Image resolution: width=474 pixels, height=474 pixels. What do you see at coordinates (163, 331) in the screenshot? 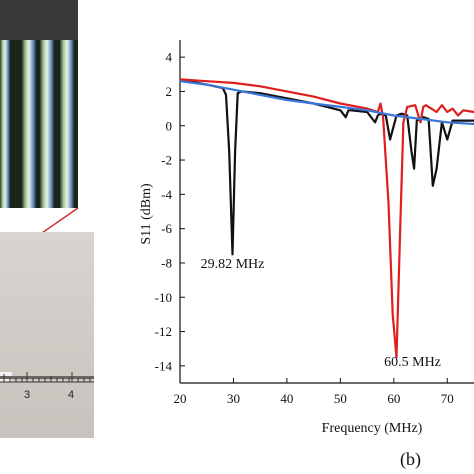
I see `y-tick-label: -12` at bounding box center [163, 331].